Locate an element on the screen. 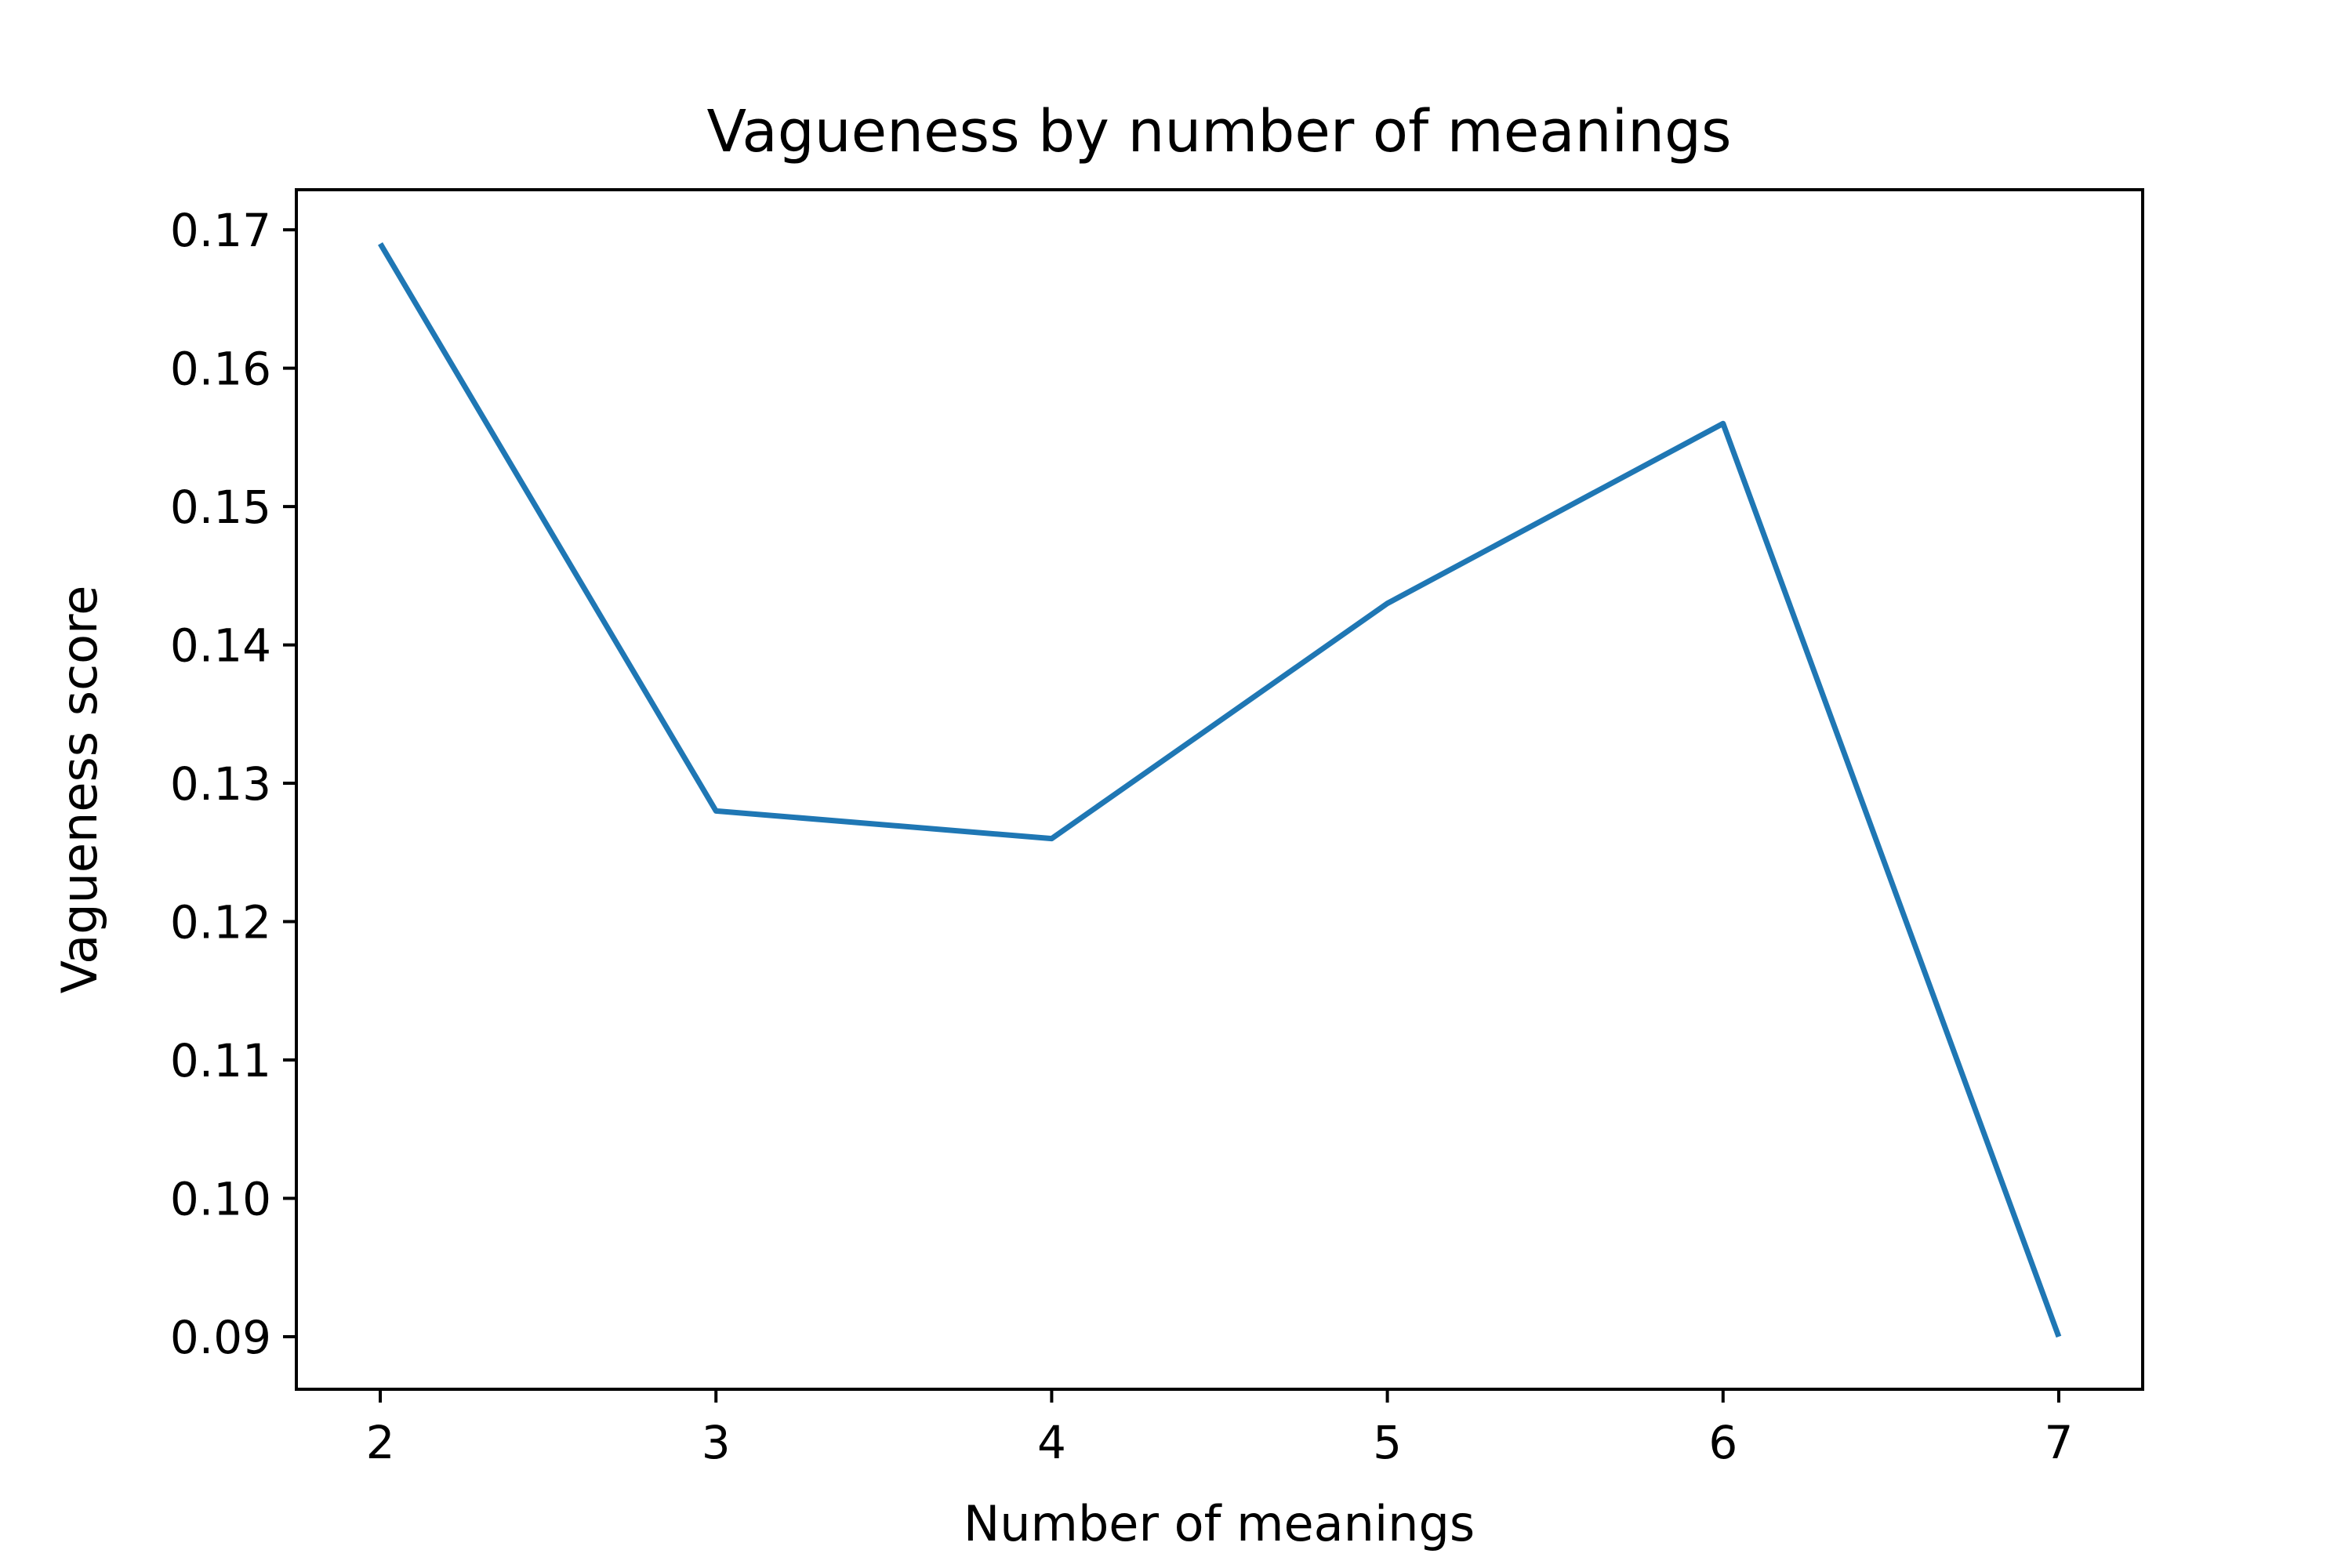  y-tick-label: 0.09 is located at coordinates (220, 1337).